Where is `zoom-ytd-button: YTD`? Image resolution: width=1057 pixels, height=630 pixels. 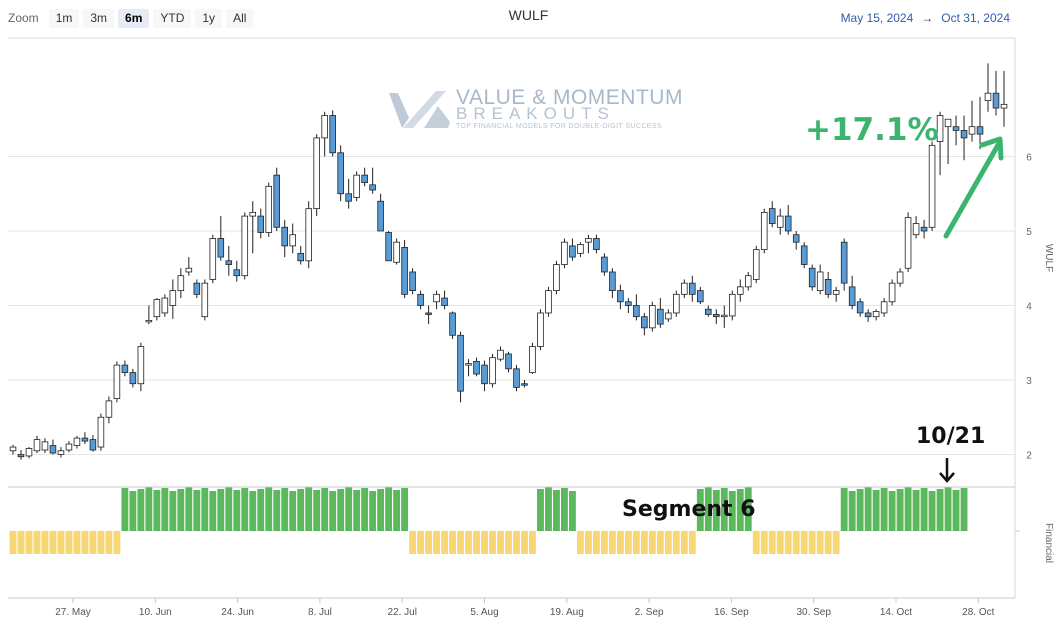
zoom-ytd-button: YTD is located at coordinates (172, 18).